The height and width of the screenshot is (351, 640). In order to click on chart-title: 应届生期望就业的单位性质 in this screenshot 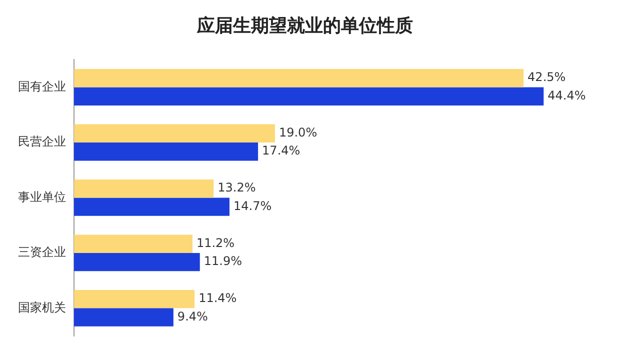, I will do `click(304, 25)`.